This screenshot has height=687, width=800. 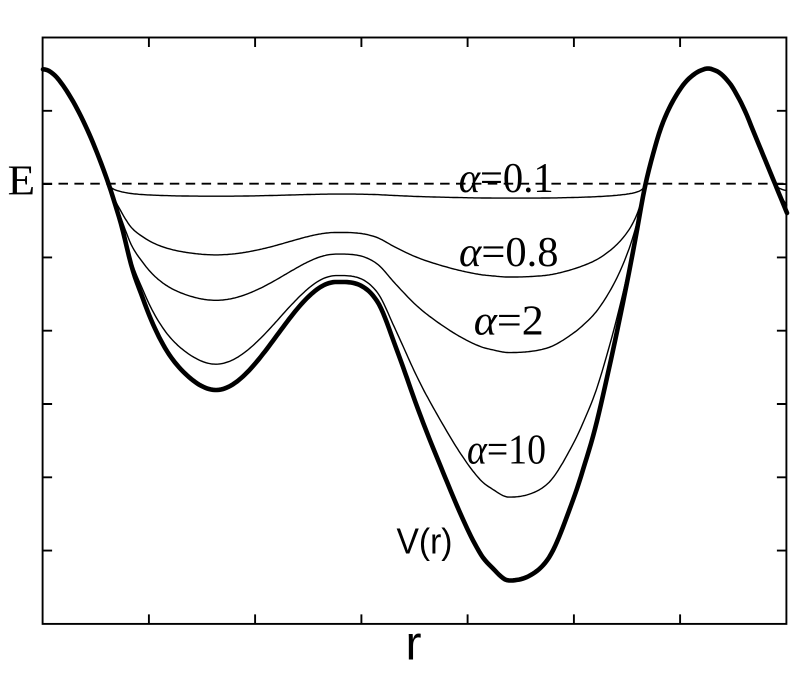 I want to click on svg-text: r, so click(x=414, y=644).